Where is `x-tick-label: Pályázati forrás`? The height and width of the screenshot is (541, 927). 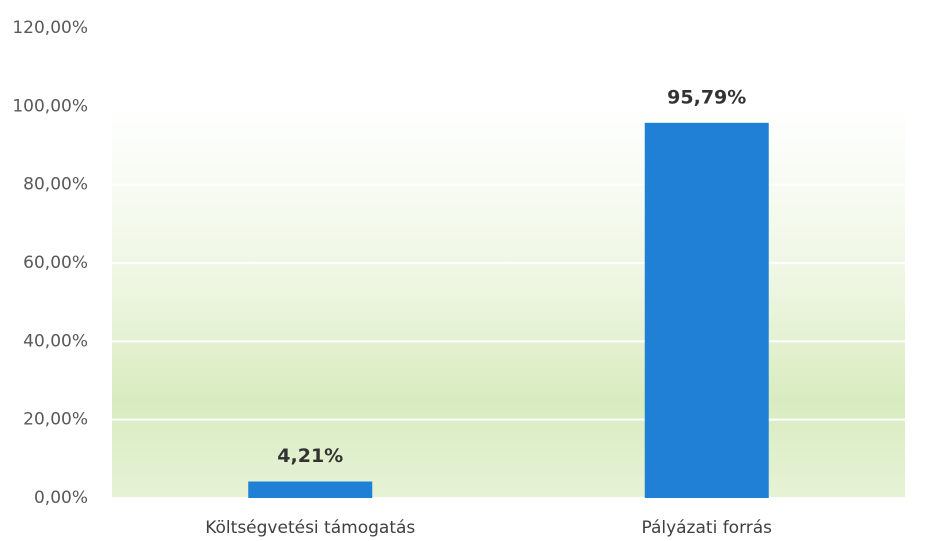 x-tick-label: Pályázati forrás is located at coordinates (706, 528).